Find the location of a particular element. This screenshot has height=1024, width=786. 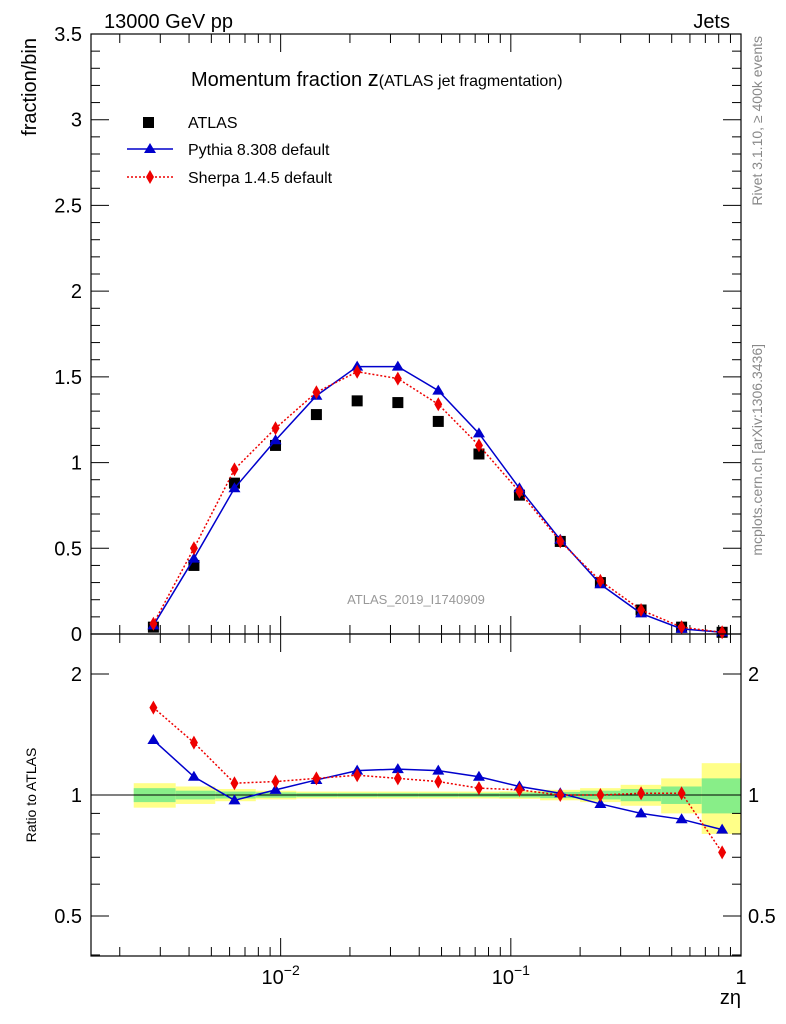

main-y-tick-label: 0.5 is located at coordinates (68, 549).